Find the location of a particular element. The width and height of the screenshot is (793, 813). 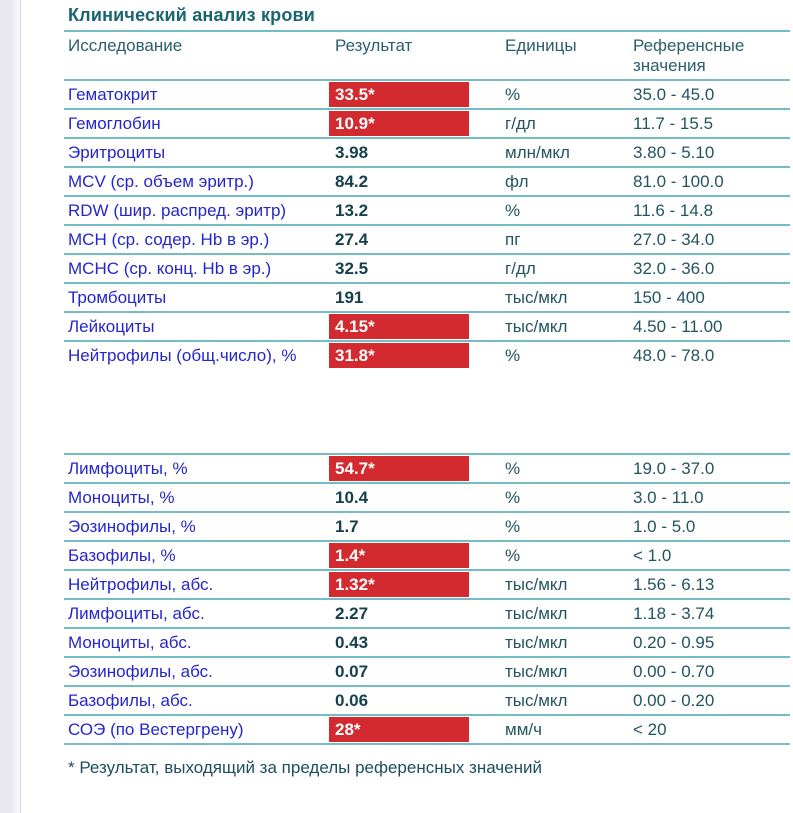

result-value: 0.07 is located at coordinates (352, 671).